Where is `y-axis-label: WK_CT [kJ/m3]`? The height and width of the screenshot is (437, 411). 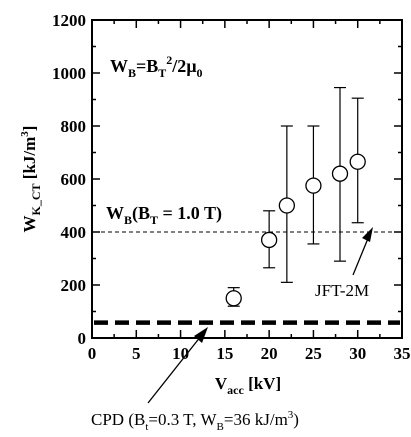
y-axis-label: WK_CT [kJ/m3] is located at coordinates (31, 179).